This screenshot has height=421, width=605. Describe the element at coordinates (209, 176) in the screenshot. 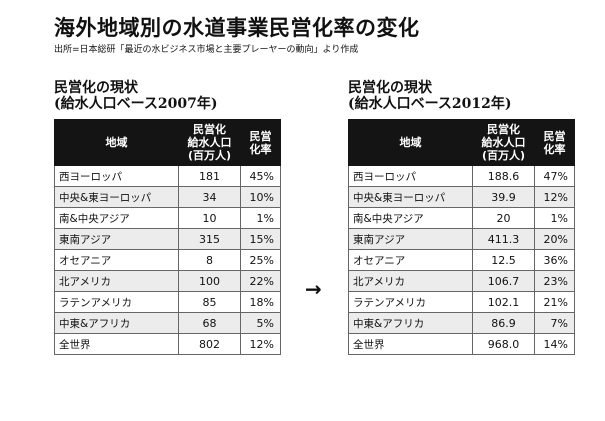

I see `population-cell: 181` at that location.